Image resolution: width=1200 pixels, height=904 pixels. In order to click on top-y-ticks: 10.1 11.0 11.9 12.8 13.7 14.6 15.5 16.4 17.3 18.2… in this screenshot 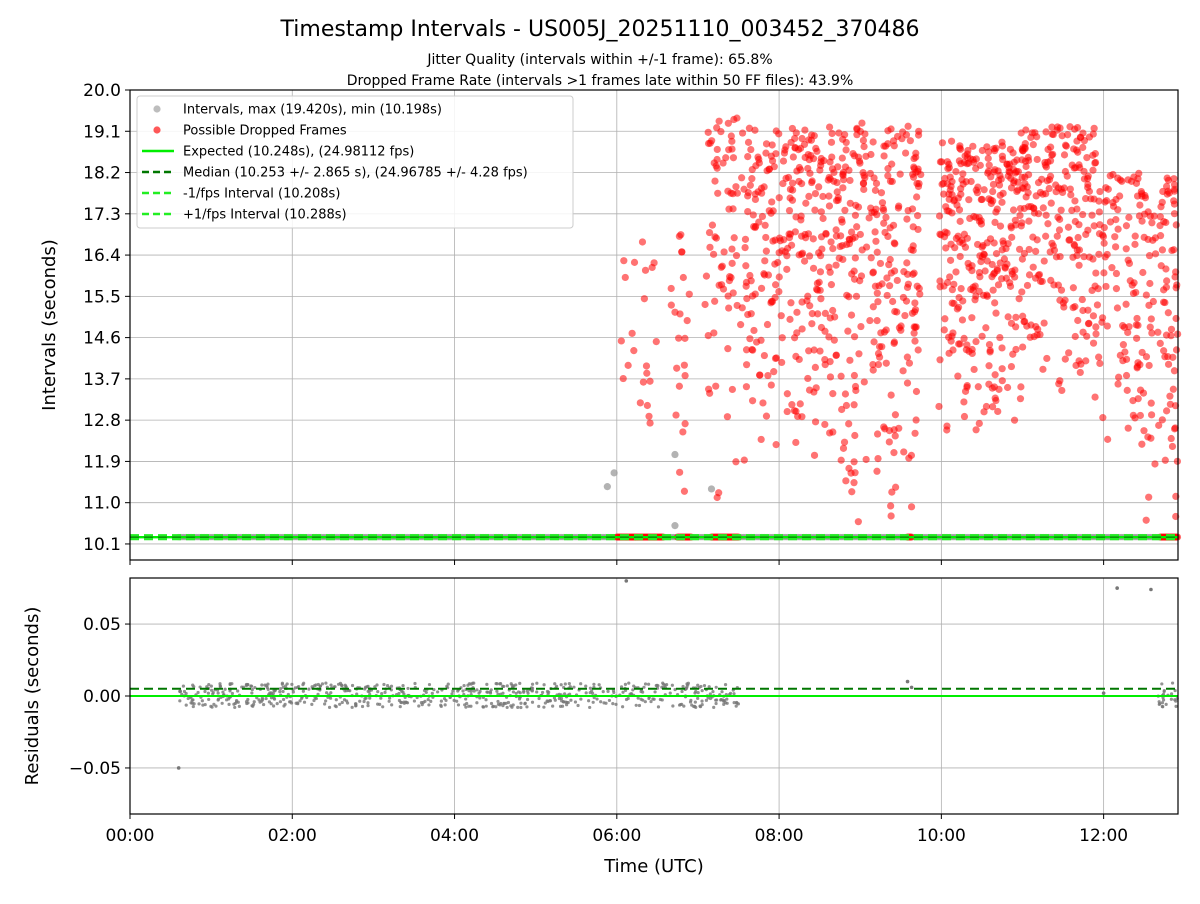, I will do `click(106, 318)`.